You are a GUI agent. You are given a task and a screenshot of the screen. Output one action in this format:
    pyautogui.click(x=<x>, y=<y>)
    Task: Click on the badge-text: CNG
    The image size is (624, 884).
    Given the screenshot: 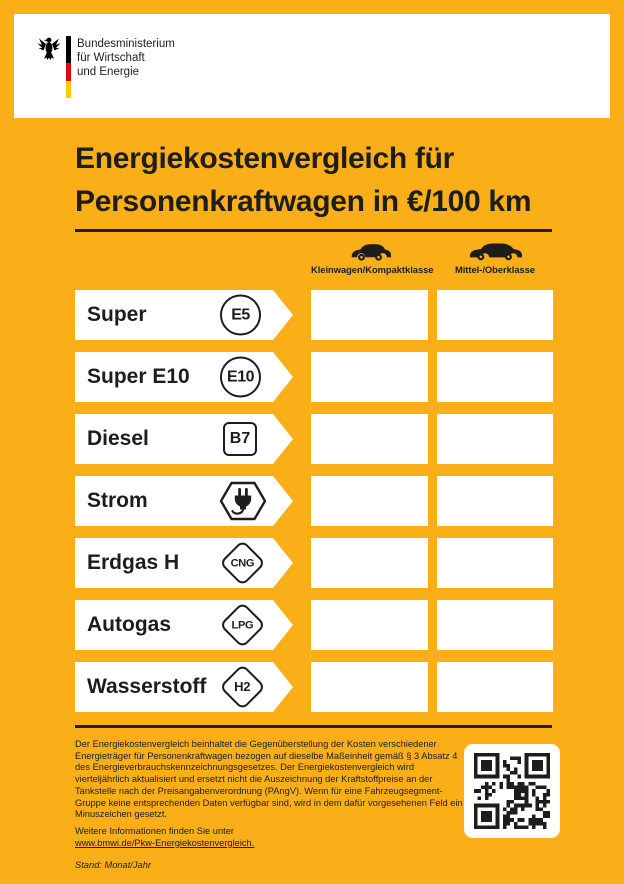 What is the action you would take?
    pyautogui.click(x=242, y=562)
    